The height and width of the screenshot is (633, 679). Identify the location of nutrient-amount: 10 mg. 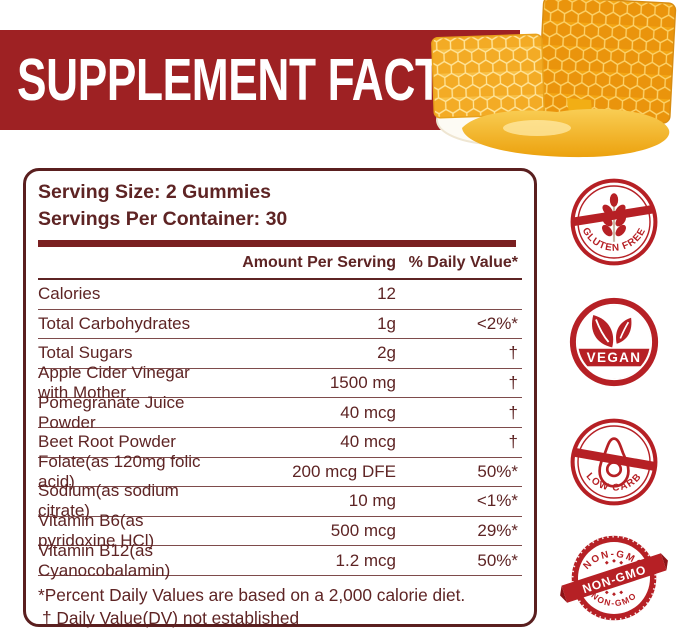
(372, 501).